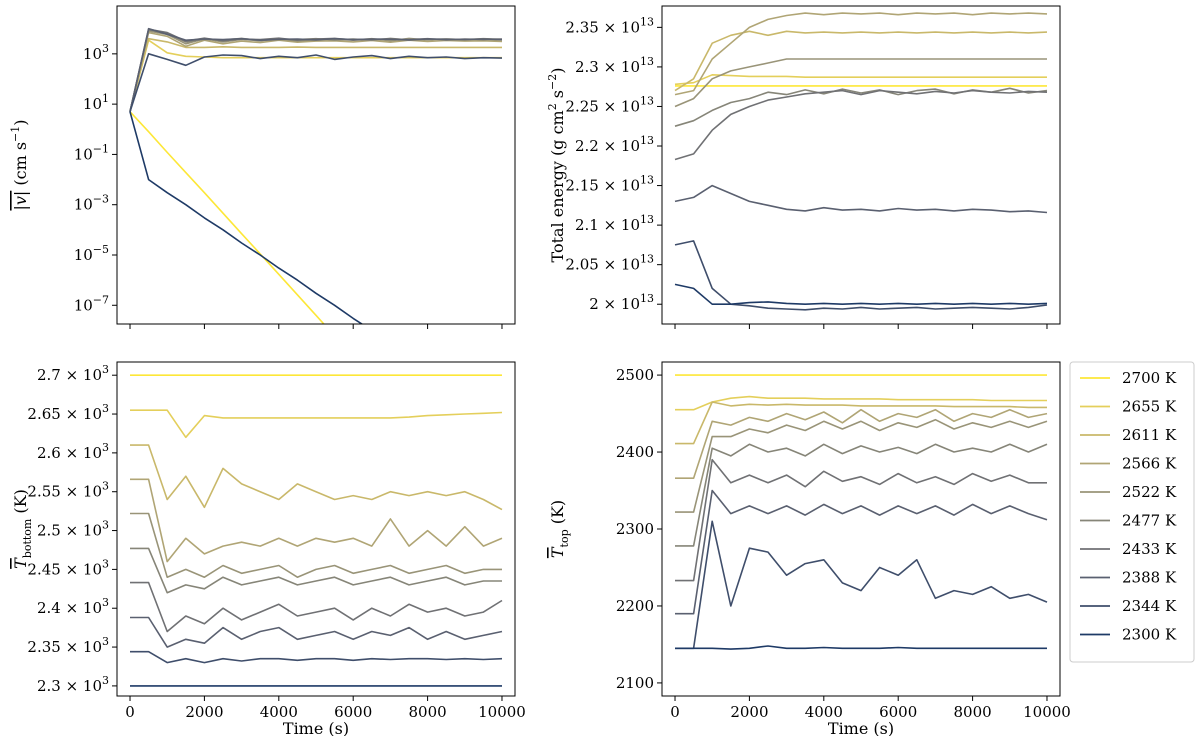 Image resolution: width=1200 pixels, height=736 pixels. Describe the element at coordinates (279, 712) in the screenshot. I see `x-tick-label: 4000` at that location.